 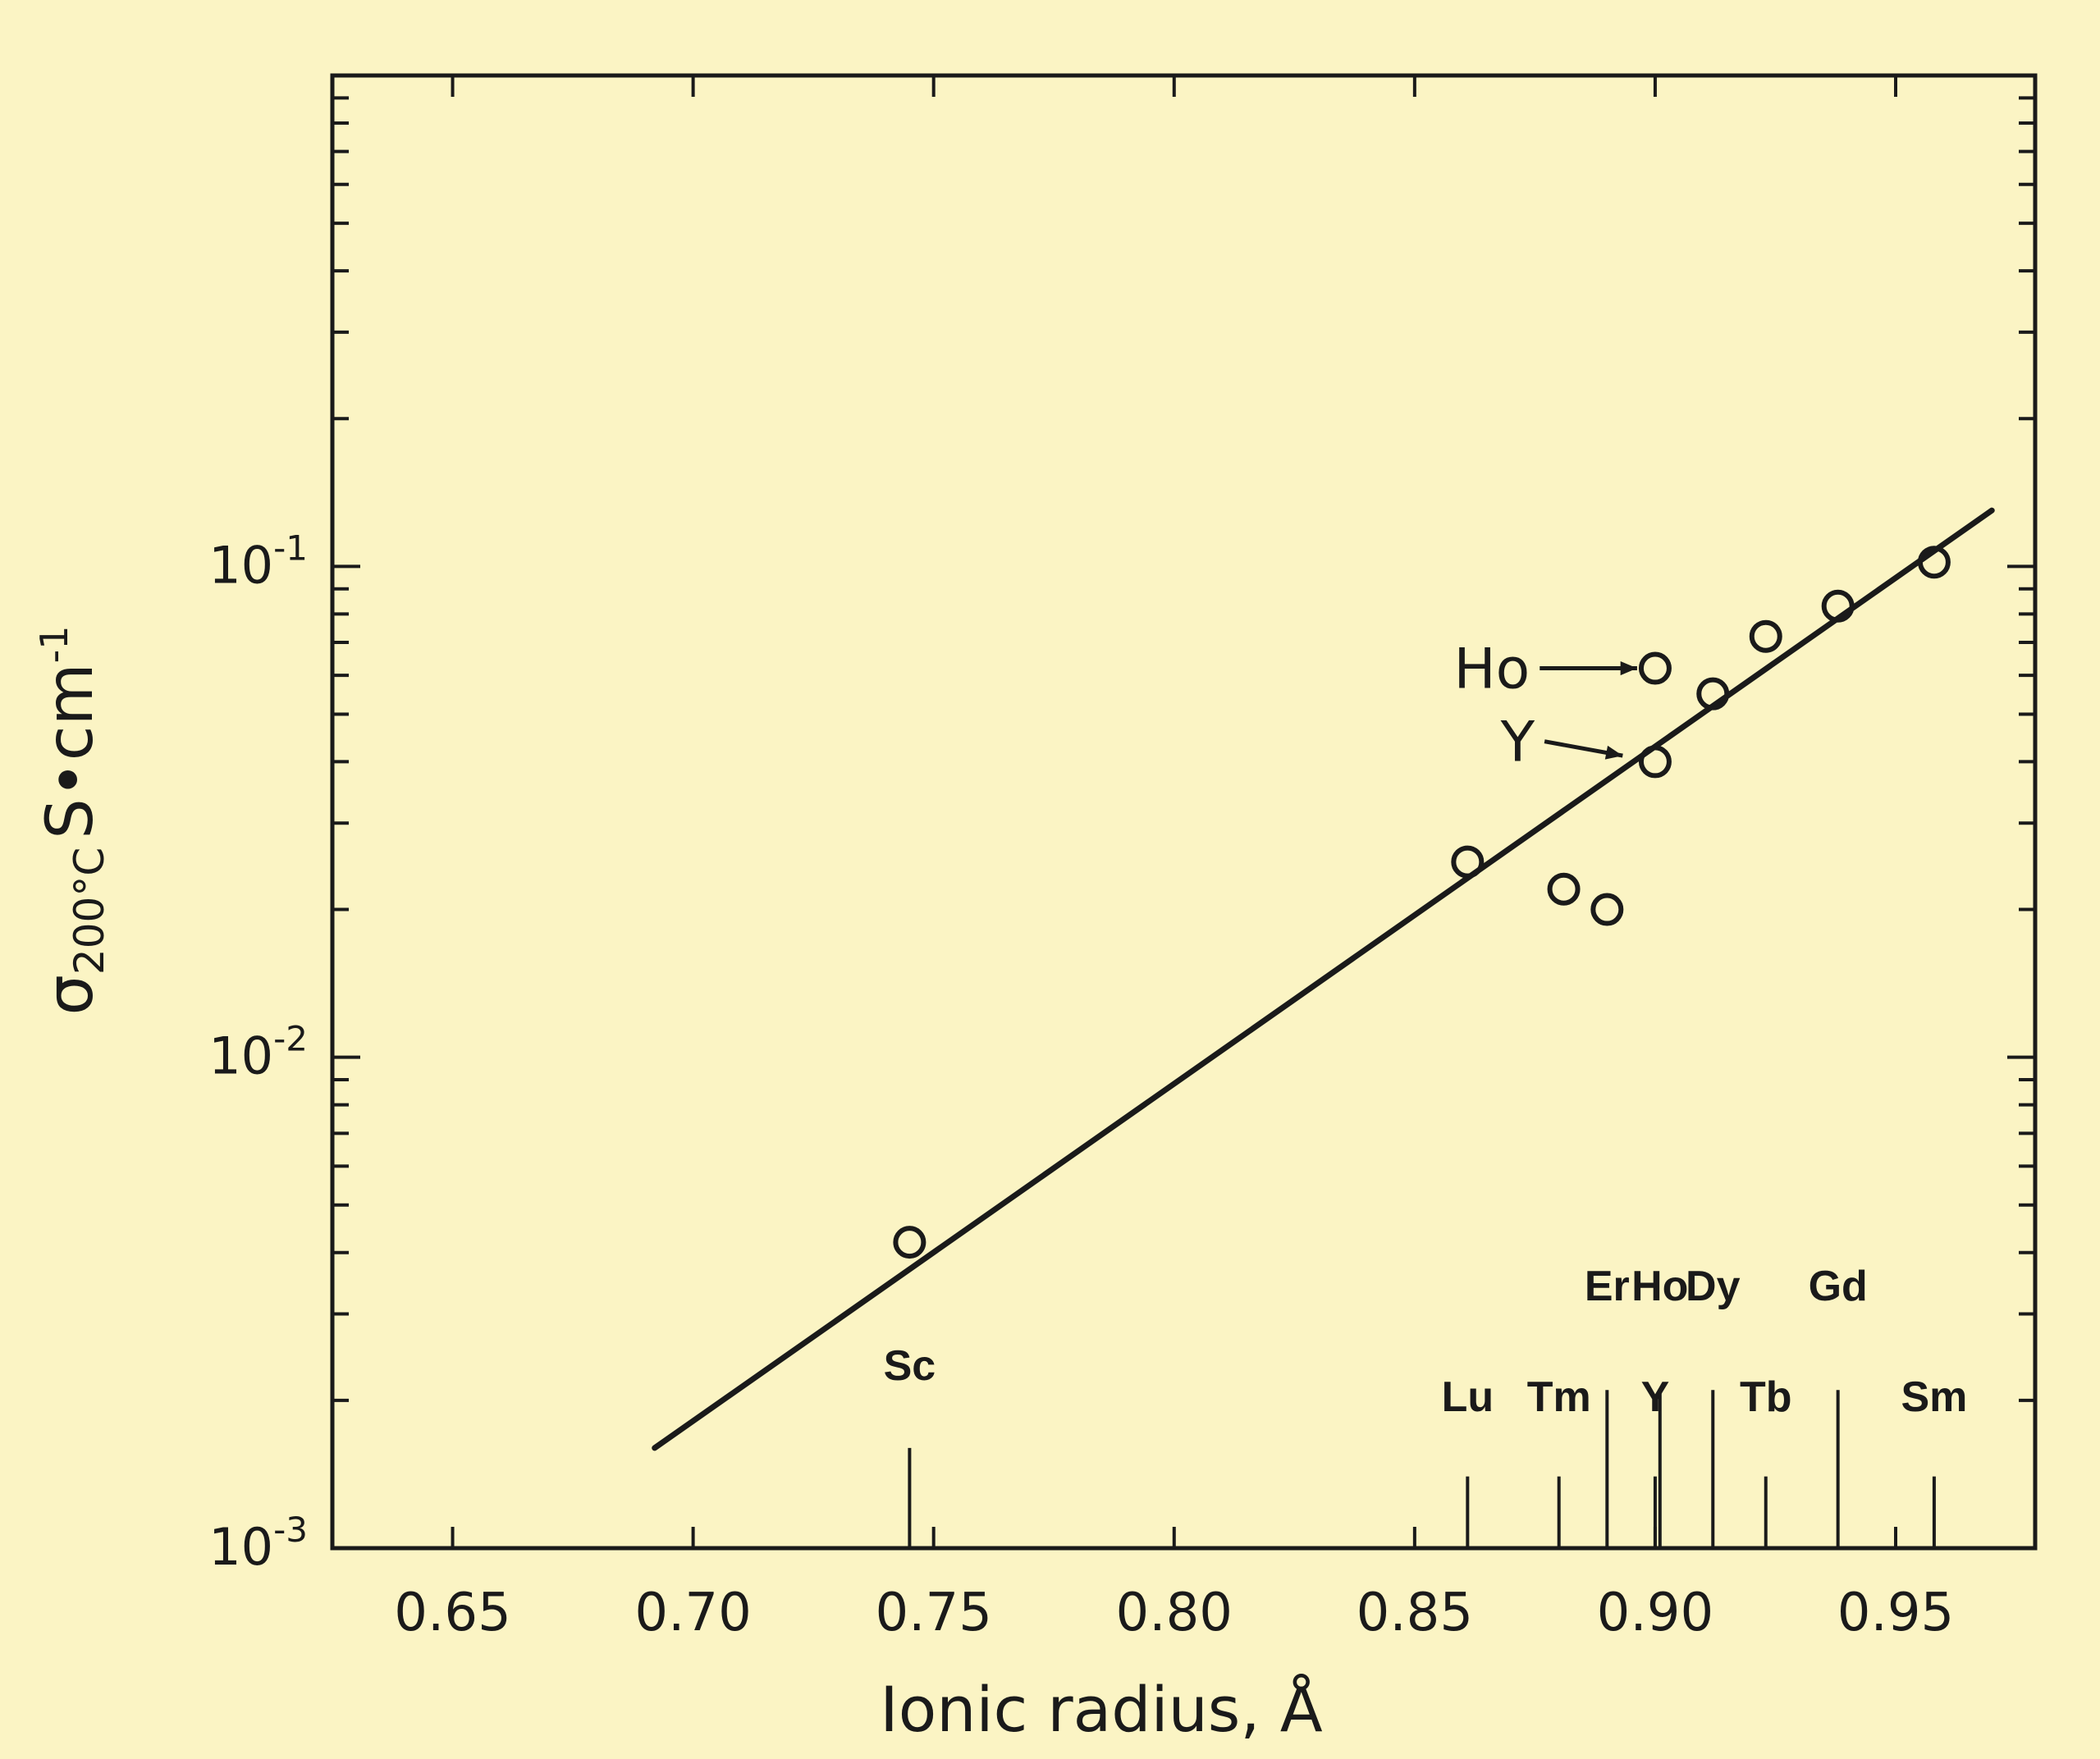 I want to click on y-axis-subscript: 200°C, so click(x=89, y=912).